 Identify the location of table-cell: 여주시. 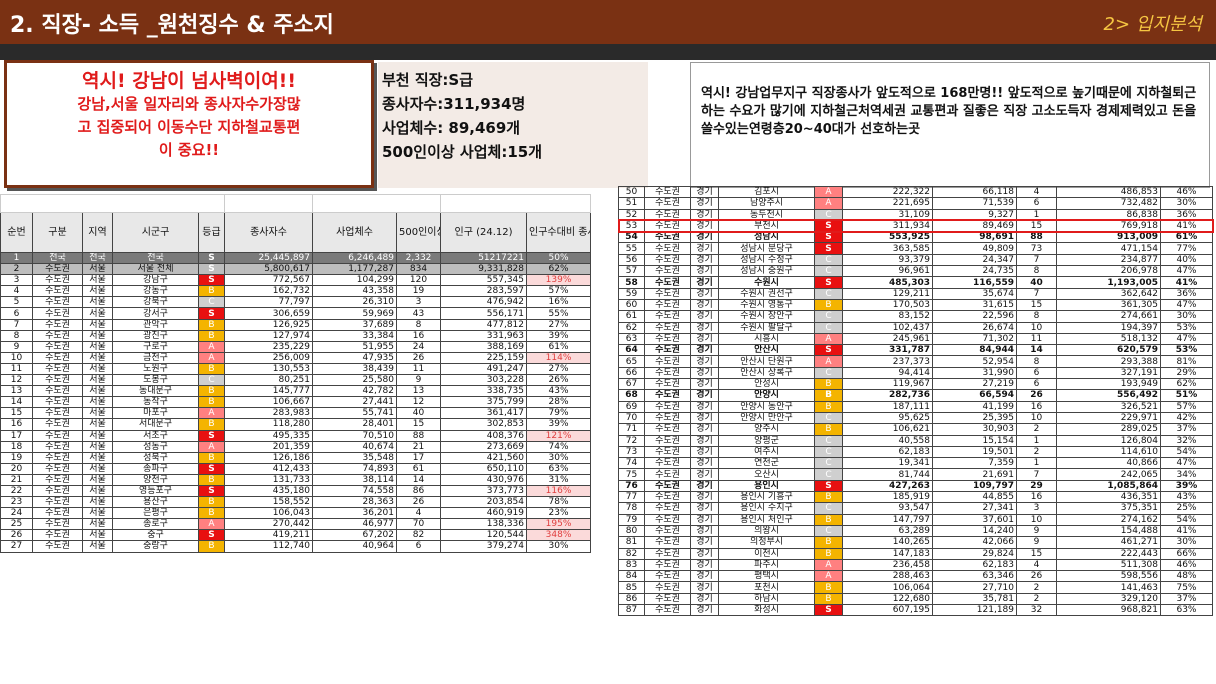
(766, 452).